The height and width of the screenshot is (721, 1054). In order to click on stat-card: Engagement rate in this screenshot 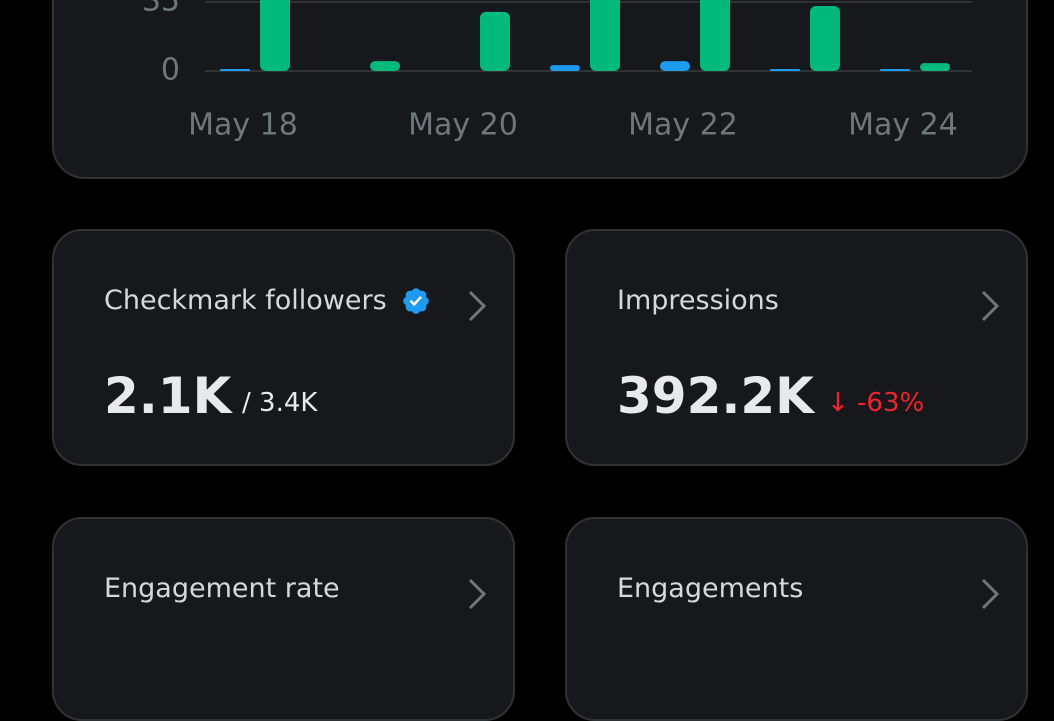, I will do `click(283, 619)`.